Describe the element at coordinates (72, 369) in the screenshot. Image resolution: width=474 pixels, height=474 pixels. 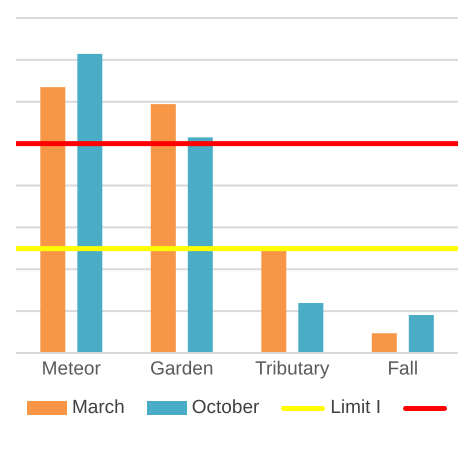
I see `x-tick-label: Meteor` at that location.